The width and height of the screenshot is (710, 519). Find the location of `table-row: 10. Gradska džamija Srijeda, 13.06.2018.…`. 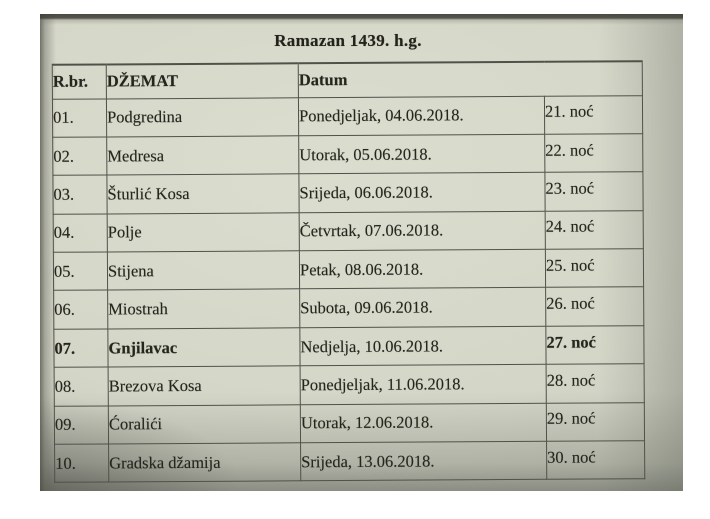

table-row: 10. Gradska džamija Srijeda, 13.06.2018.… is located at coordinates (349, 461).